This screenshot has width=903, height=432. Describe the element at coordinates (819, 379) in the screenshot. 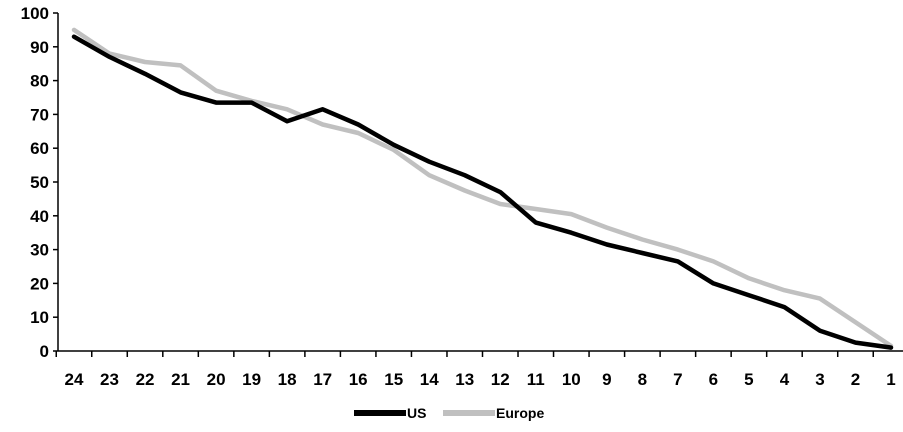

I see `x-tick-label: 3` at that location.